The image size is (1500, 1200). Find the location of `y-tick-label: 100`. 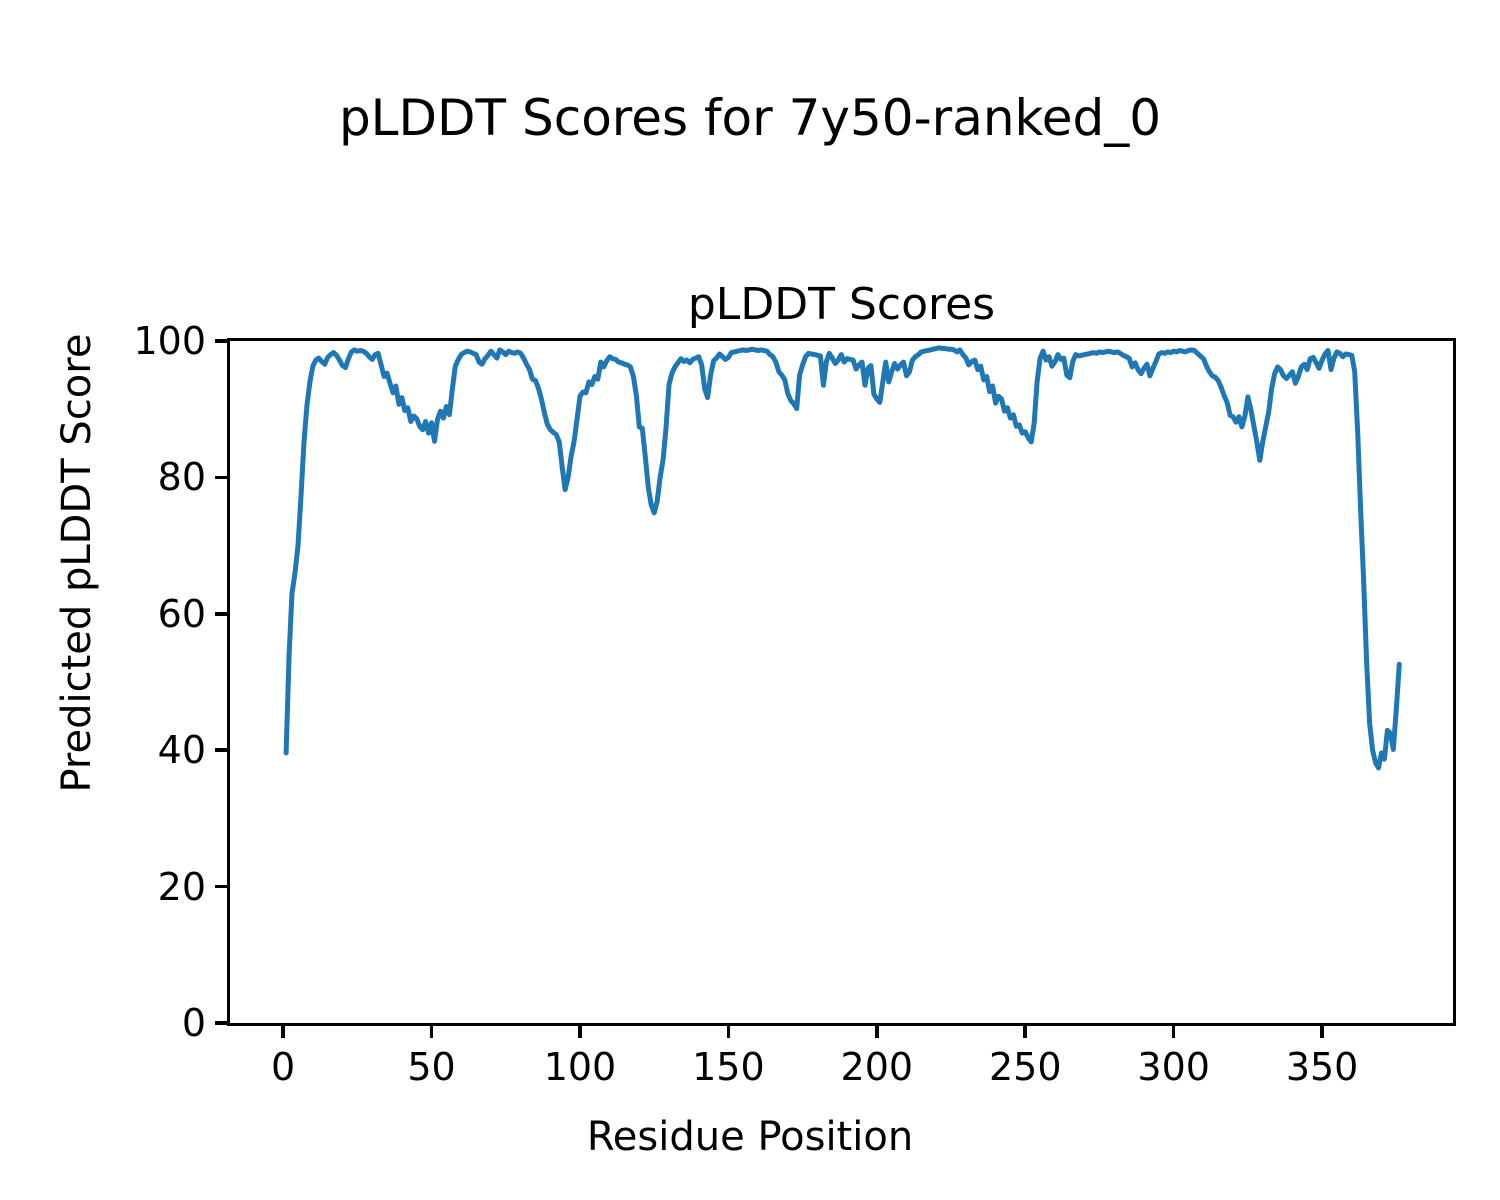

y-tick-label: 100 is located at coordinates (169, 341).